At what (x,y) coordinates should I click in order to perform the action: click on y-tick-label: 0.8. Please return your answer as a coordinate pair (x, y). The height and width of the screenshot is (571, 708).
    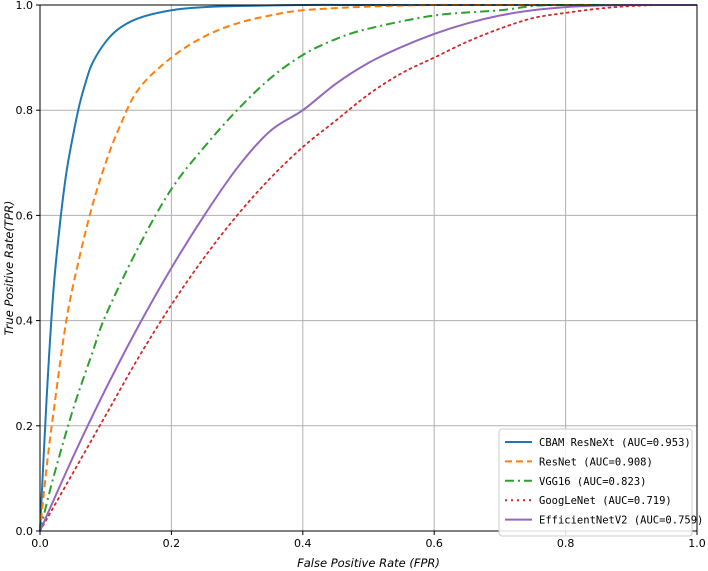
    Looking at the image, I should click on (25, 110).